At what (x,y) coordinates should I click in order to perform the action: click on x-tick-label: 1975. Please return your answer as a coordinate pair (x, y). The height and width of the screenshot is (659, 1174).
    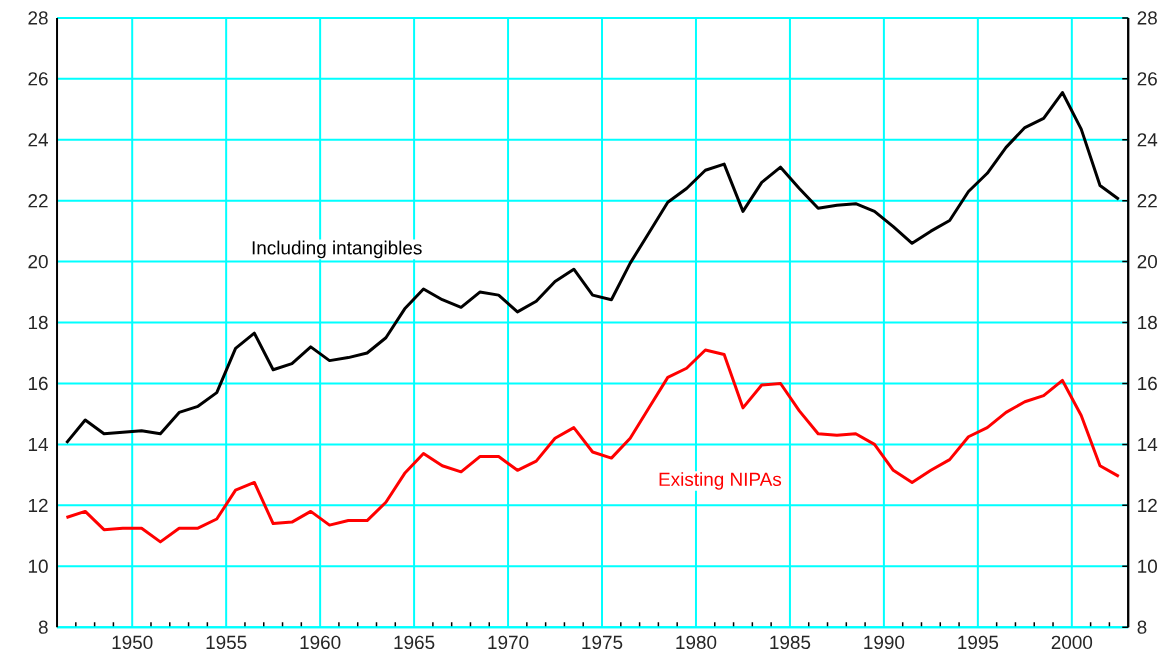
    Looking at the image, I should click on (602, 642).